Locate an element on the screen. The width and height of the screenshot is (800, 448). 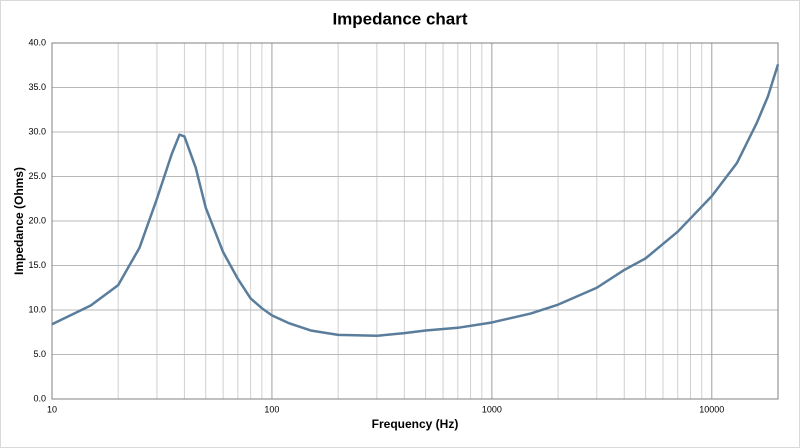
x-tick-label: 1000 is located at coordinates (492, 409).